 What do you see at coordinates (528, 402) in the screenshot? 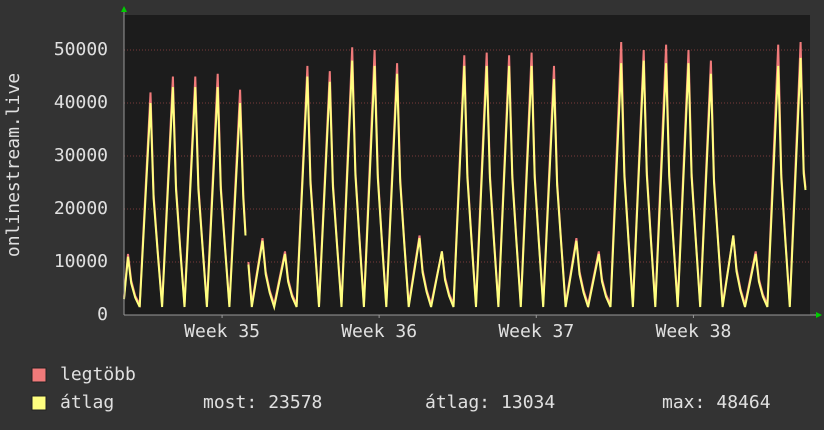
I see `stat-value: 13034` at bounding box center [528, 402].